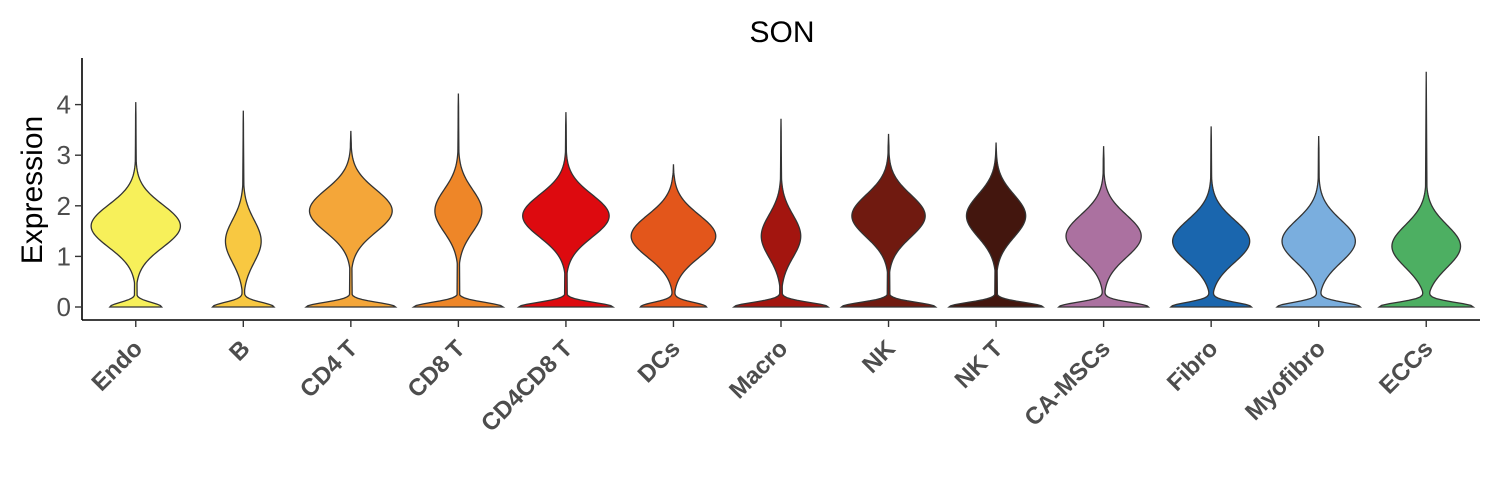 The height and width of the screenshot is (500, 1500). I want to click on x-tick-label: Macro, so click(758, 369).